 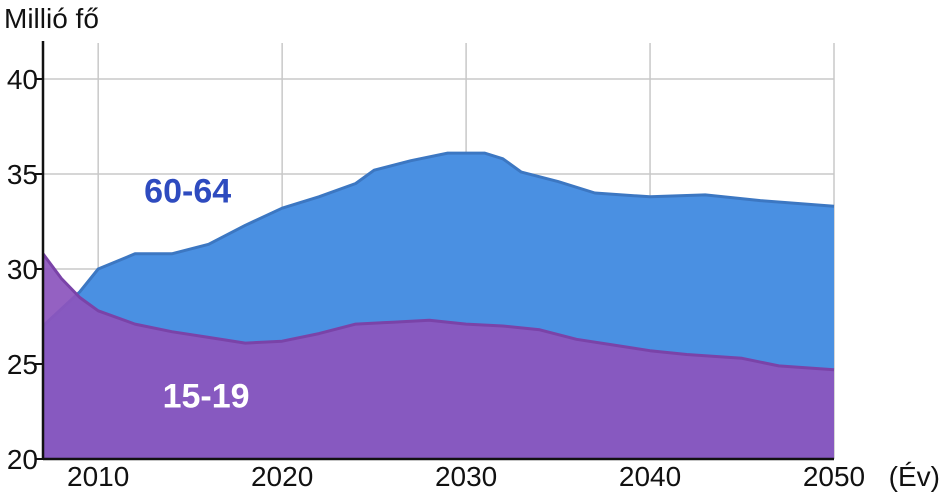 What do you see at coordinates (22, 459) in the screenshot?
I see `y-tick-label: 20` at bounding box center [22, 459].